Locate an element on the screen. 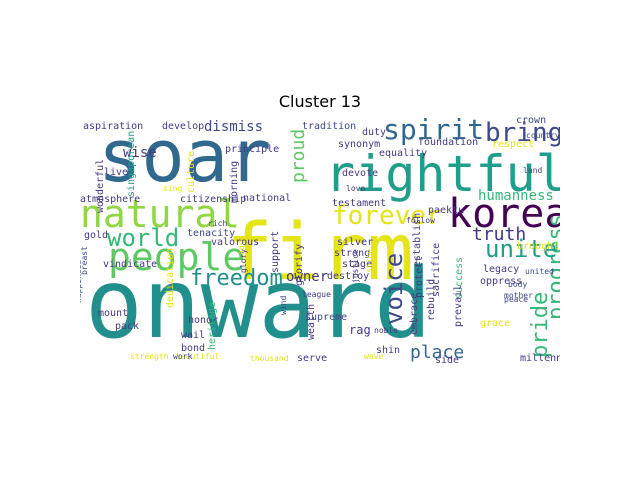 Image resolution: width=640 pixels, height=480 pixels. word-noble: noble is located at coordinates (386, 330).